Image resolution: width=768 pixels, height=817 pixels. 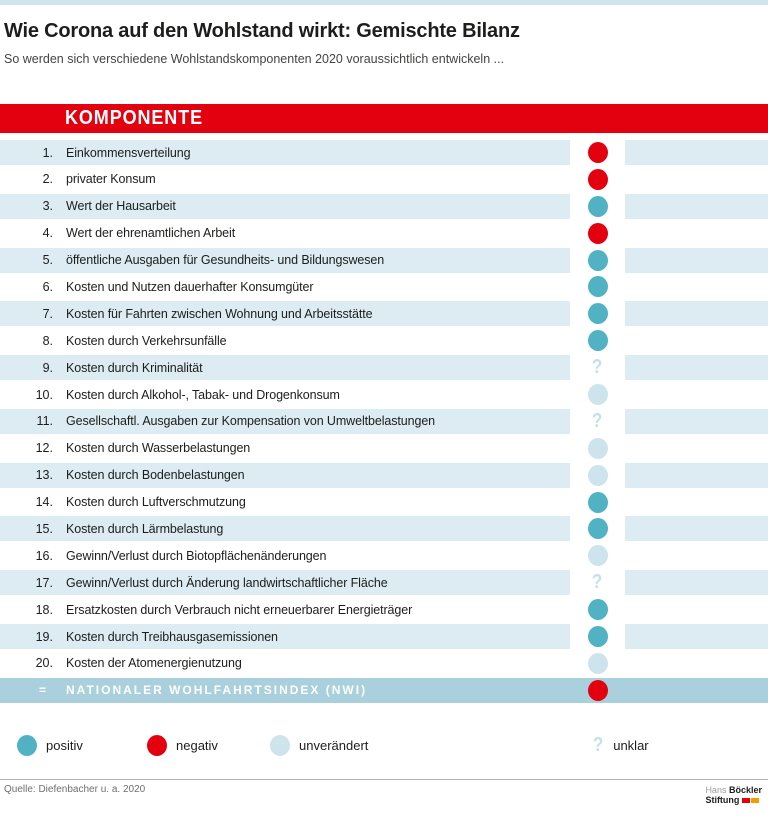 What do you see at coordinates (285, 502) in the screenshot?
I see `row-left-band: 14. Kosten durch Luftverschmutzung` at bounding box center [285, 502].